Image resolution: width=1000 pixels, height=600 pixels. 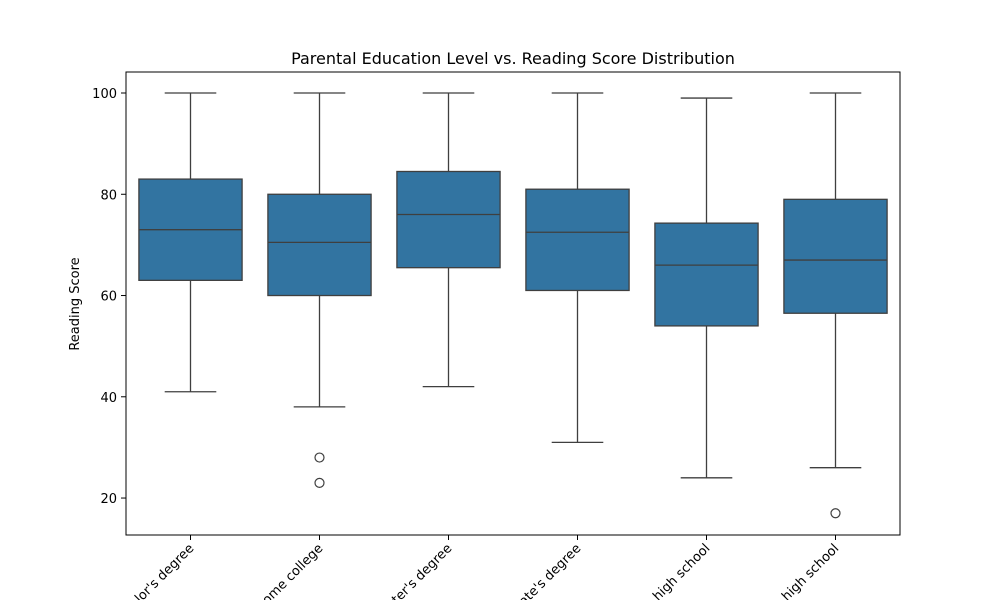 I want to click on y-tick-label: 40, so click(x=108, y=398).